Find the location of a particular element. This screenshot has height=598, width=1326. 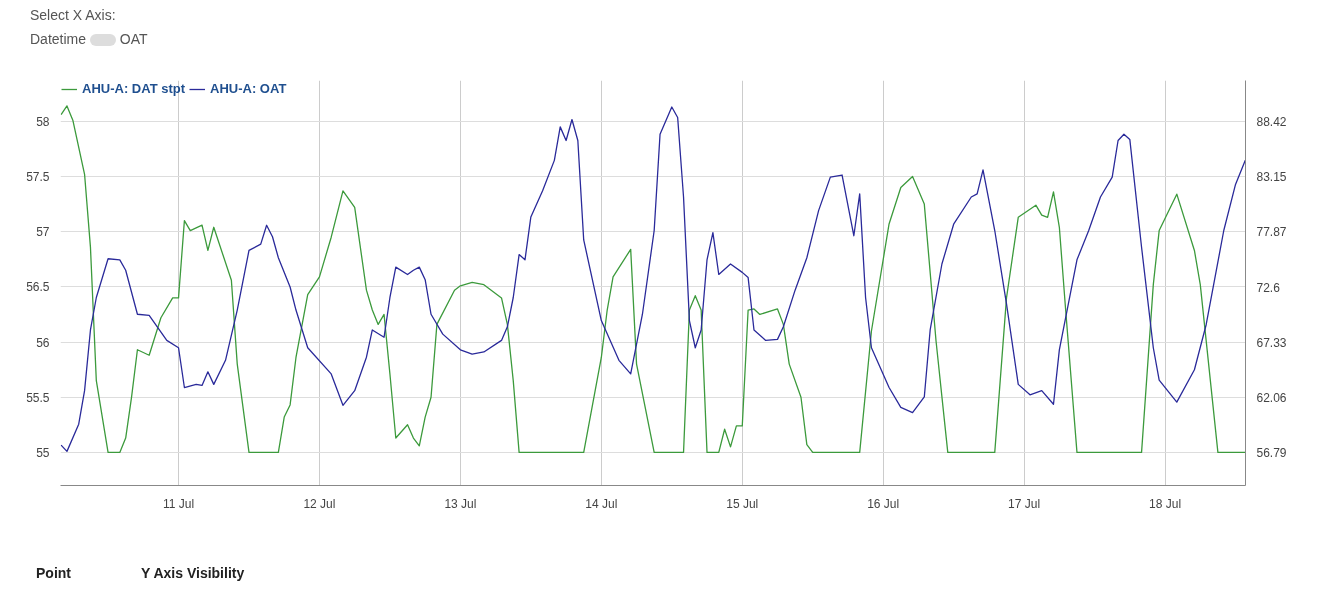

x-tick-label: 13 Jul is located at coordinates (460, 503).